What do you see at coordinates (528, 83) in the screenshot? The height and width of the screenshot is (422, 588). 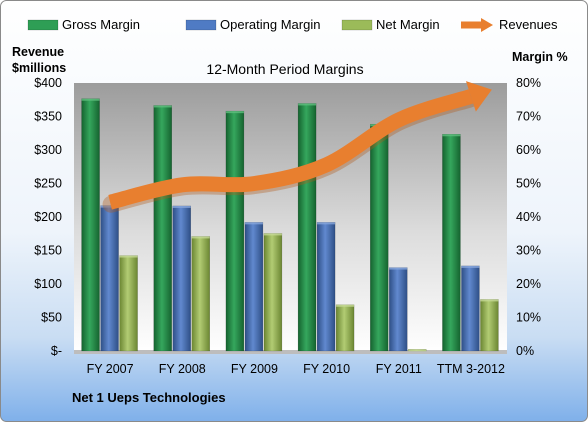 I see `right-tick-label: 80%` at bounding box center [528, 83].